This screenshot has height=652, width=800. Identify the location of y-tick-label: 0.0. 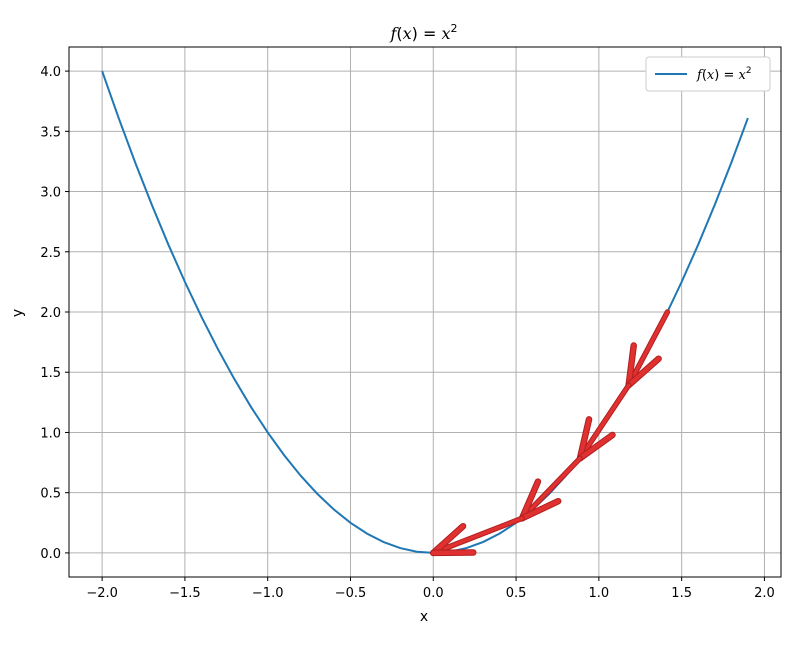
(50, 554).